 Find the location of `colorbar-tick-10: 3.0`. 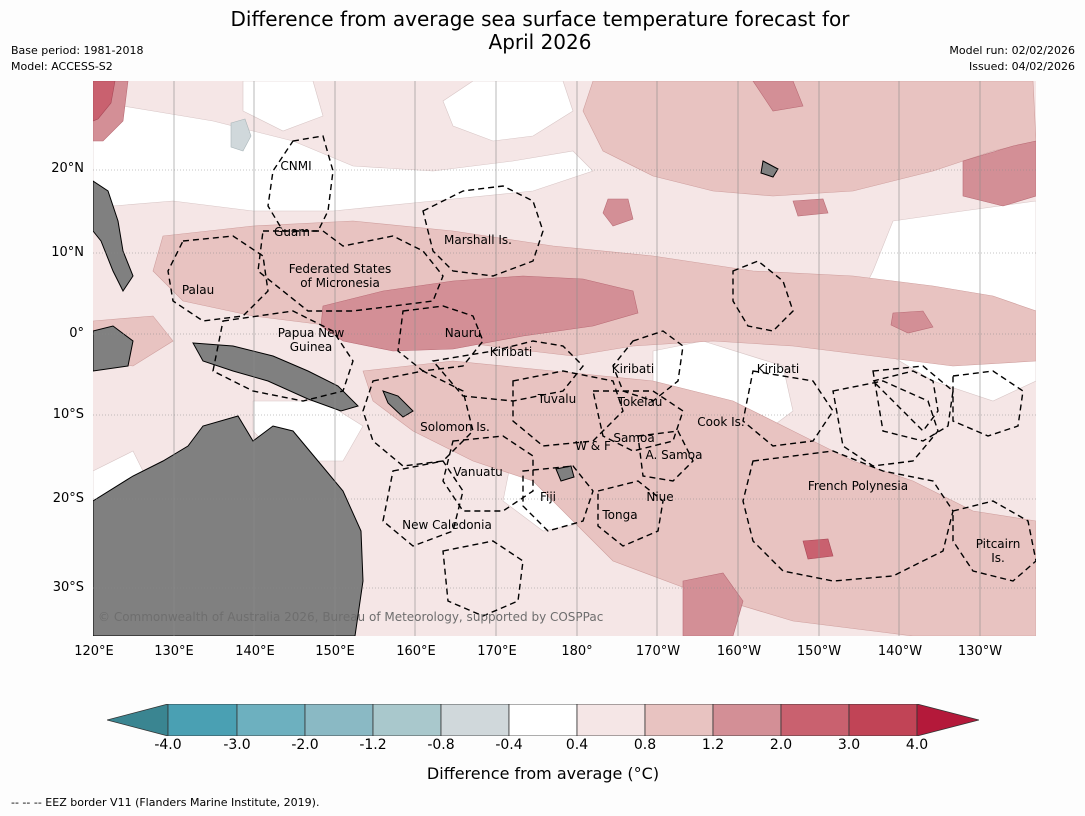

colorbar-tick-10: 3.0 is located at coordinates (849, 745).